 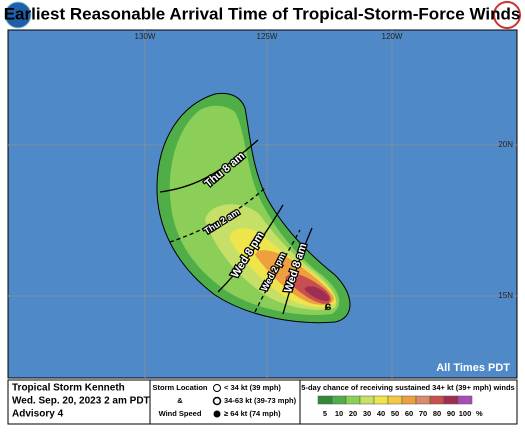 I want to click on key-item: ≥ 64 kt (74 mph), so click(x=252, y=413).